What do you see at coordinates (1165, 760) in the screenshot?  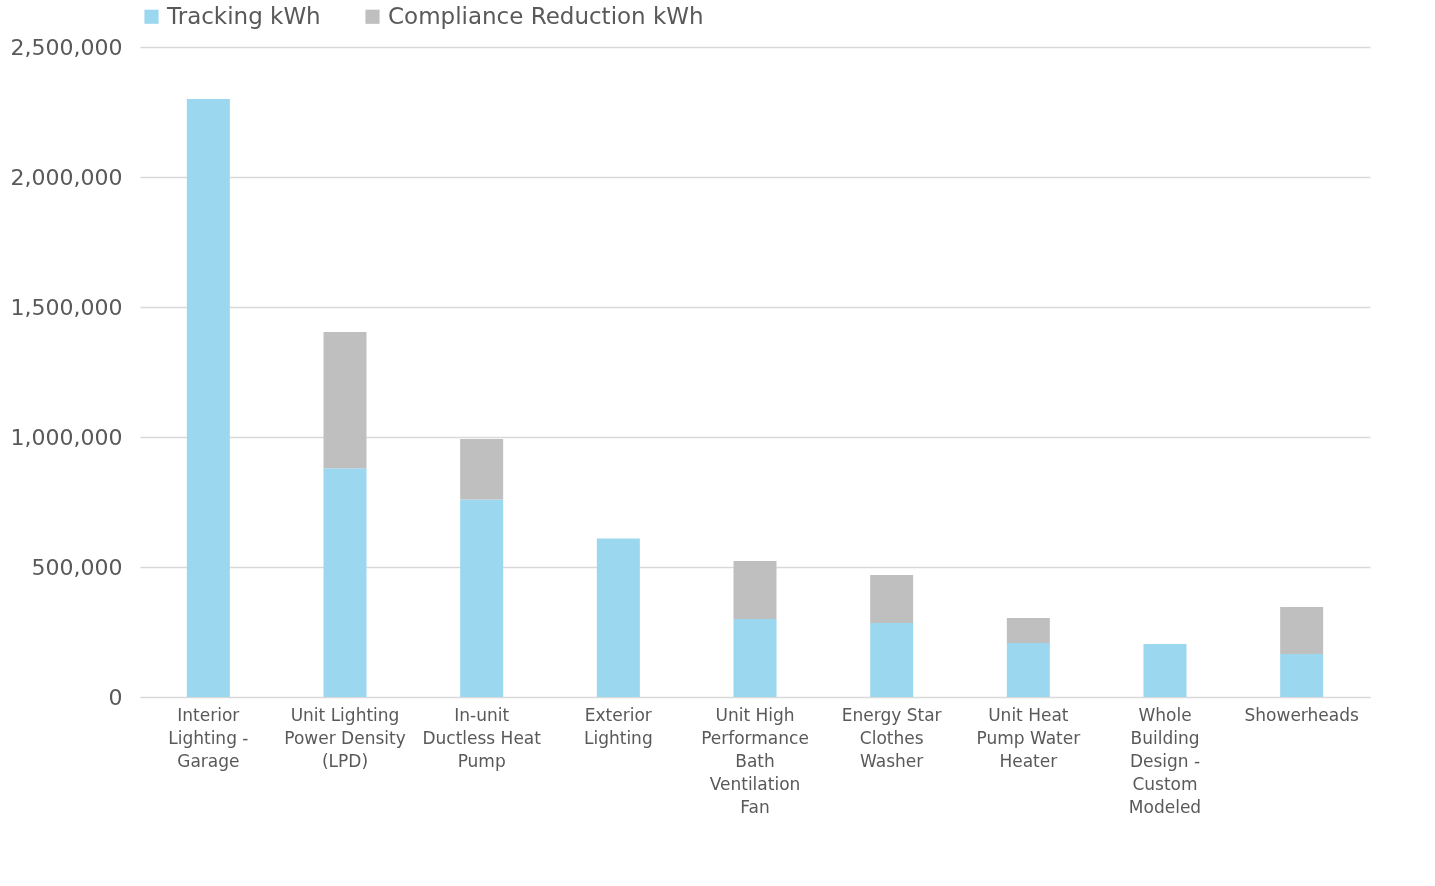 I see `x-tick-label: Whole Building Design - Custom Modeled` at bounding box center [1165, 760].